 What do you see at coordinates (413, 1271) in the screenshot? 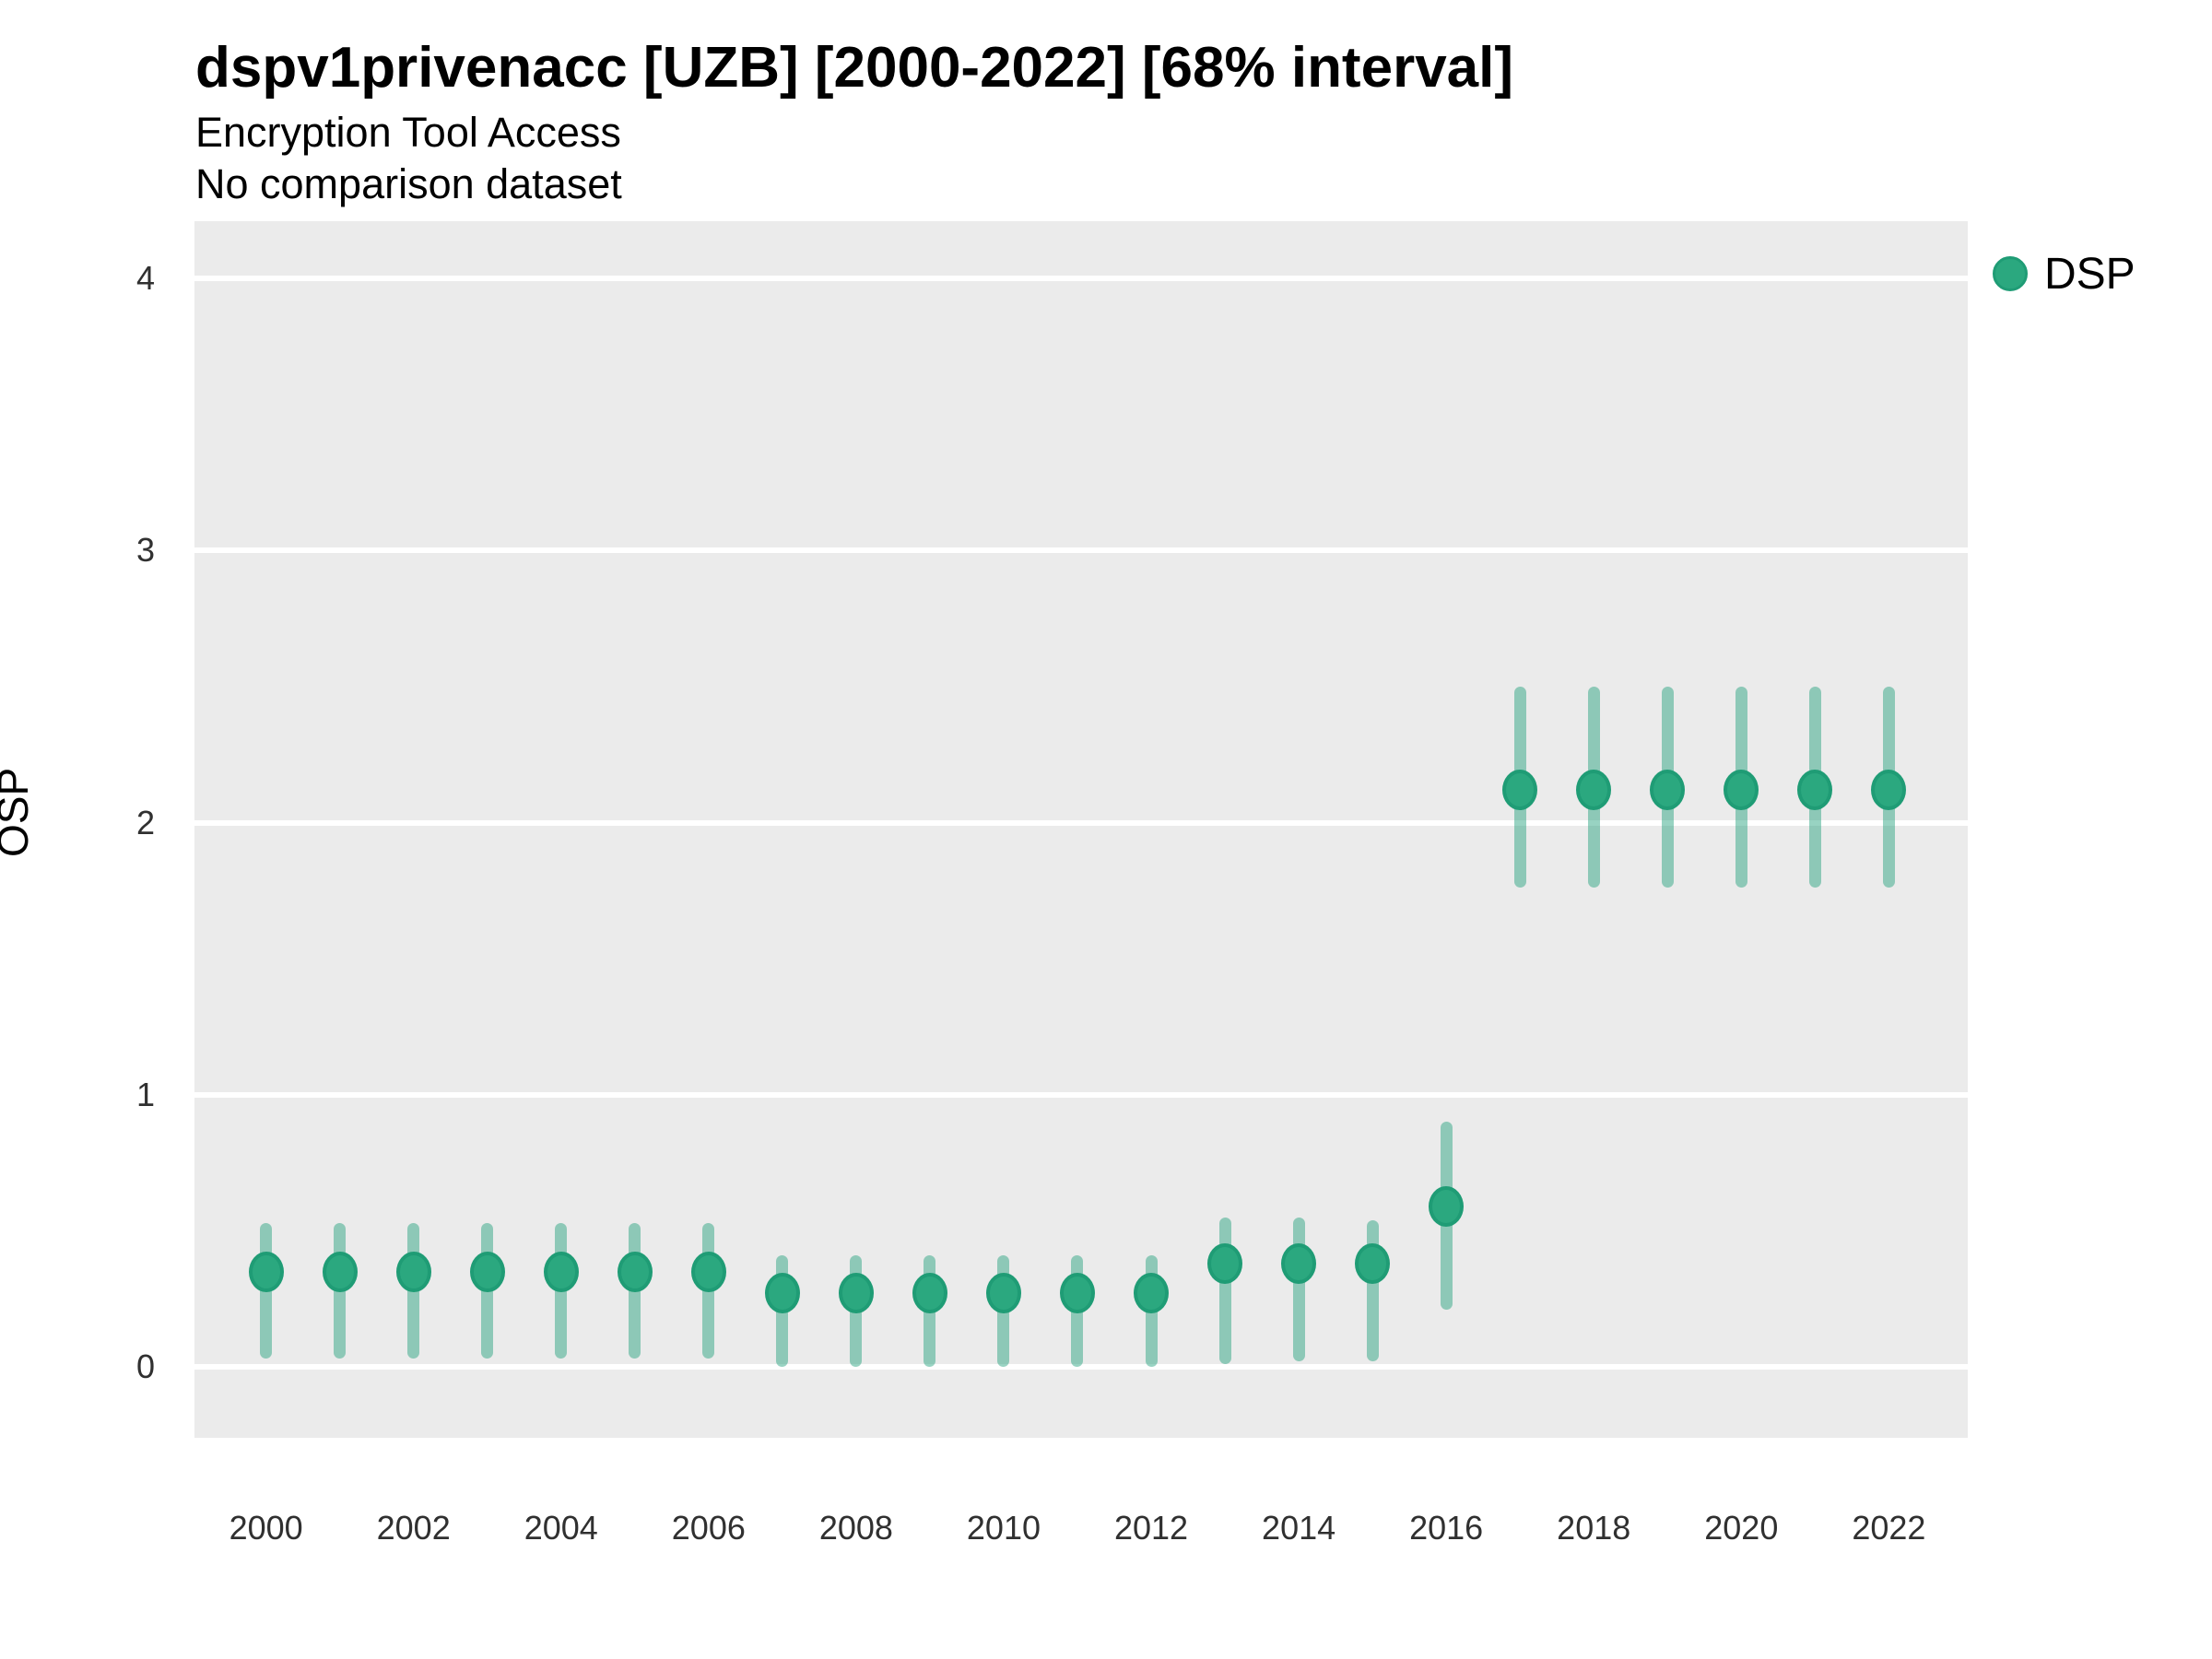
I see `data-point-2002` at bounding box center [413, 1271].